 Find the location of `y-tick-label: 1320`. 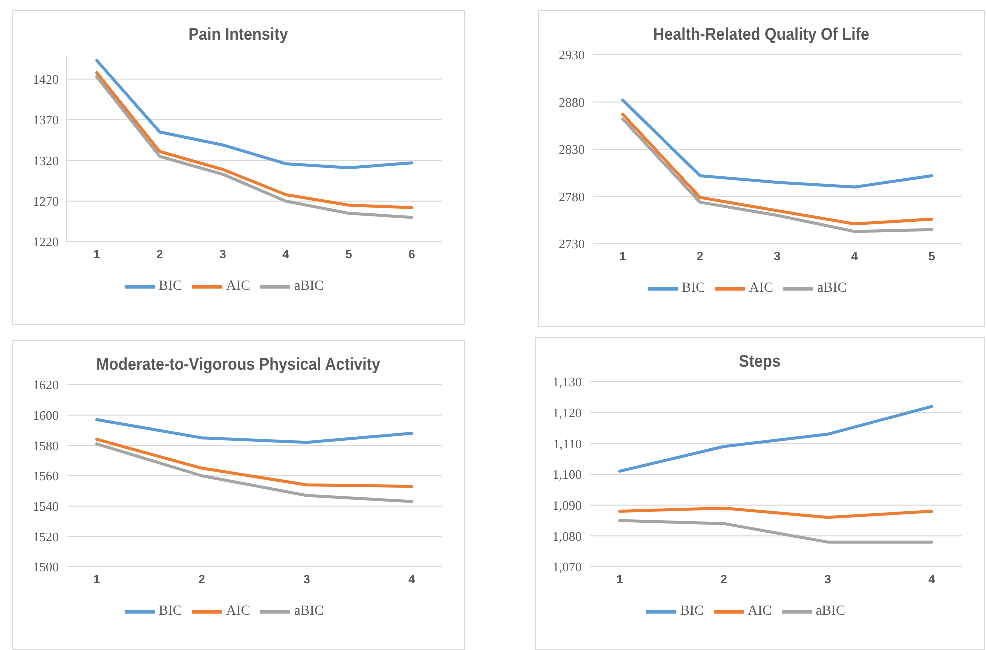

y-tick-label: 1320 is located at coordinates (46, 160).